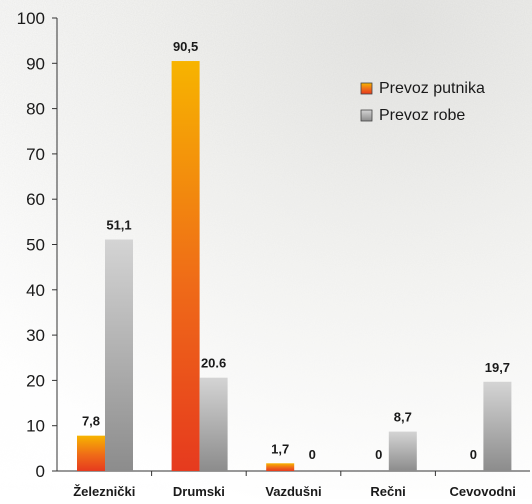 The width and height of the screenshot is (532, 504). Describe the element at coordinates (35, 335) in the screenshot. I see `y-tick-label: 30` at that location.